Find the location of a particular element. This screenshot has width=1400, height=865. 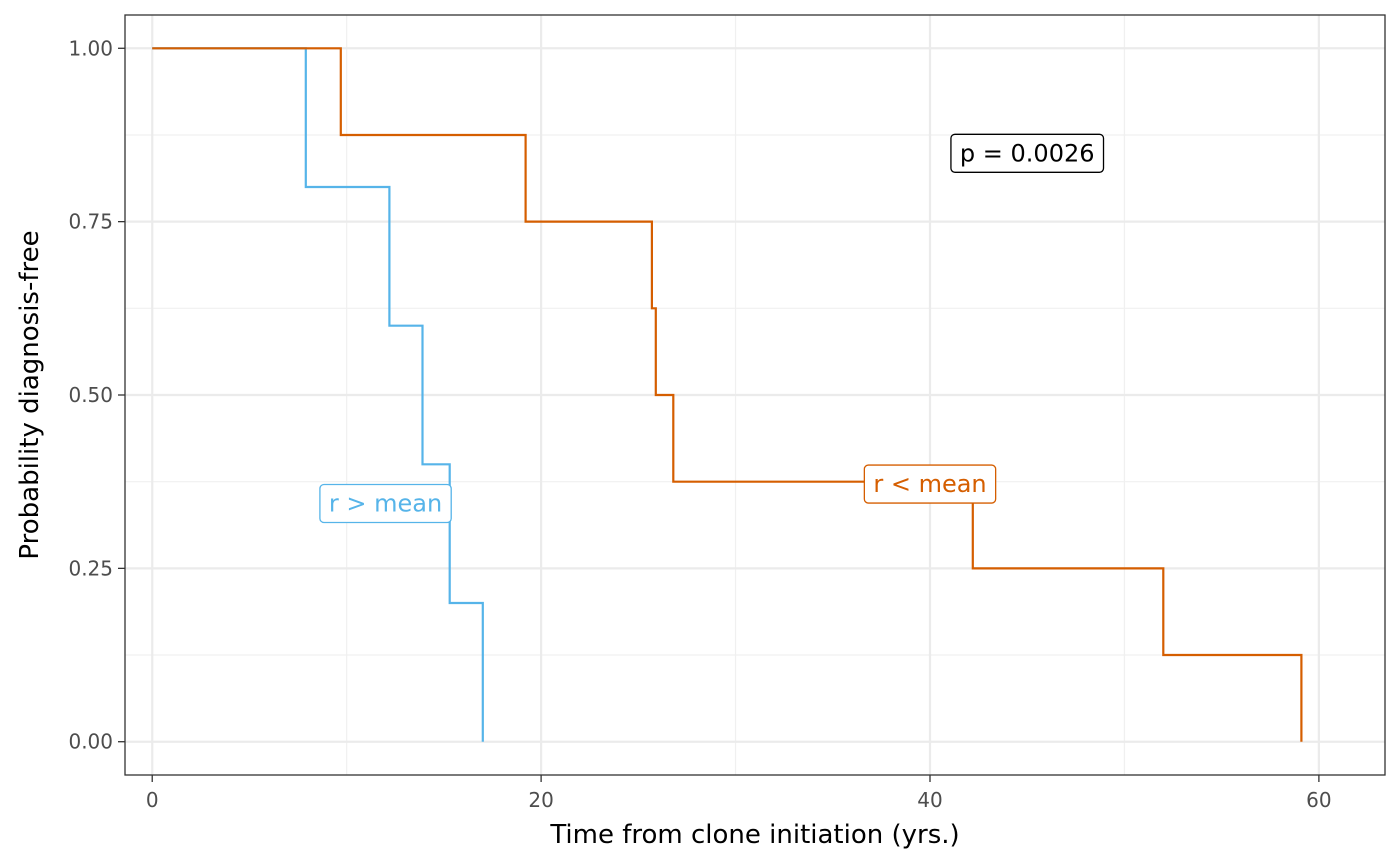

y-tick-label: 0.00 is located at coordinates (90, 742).